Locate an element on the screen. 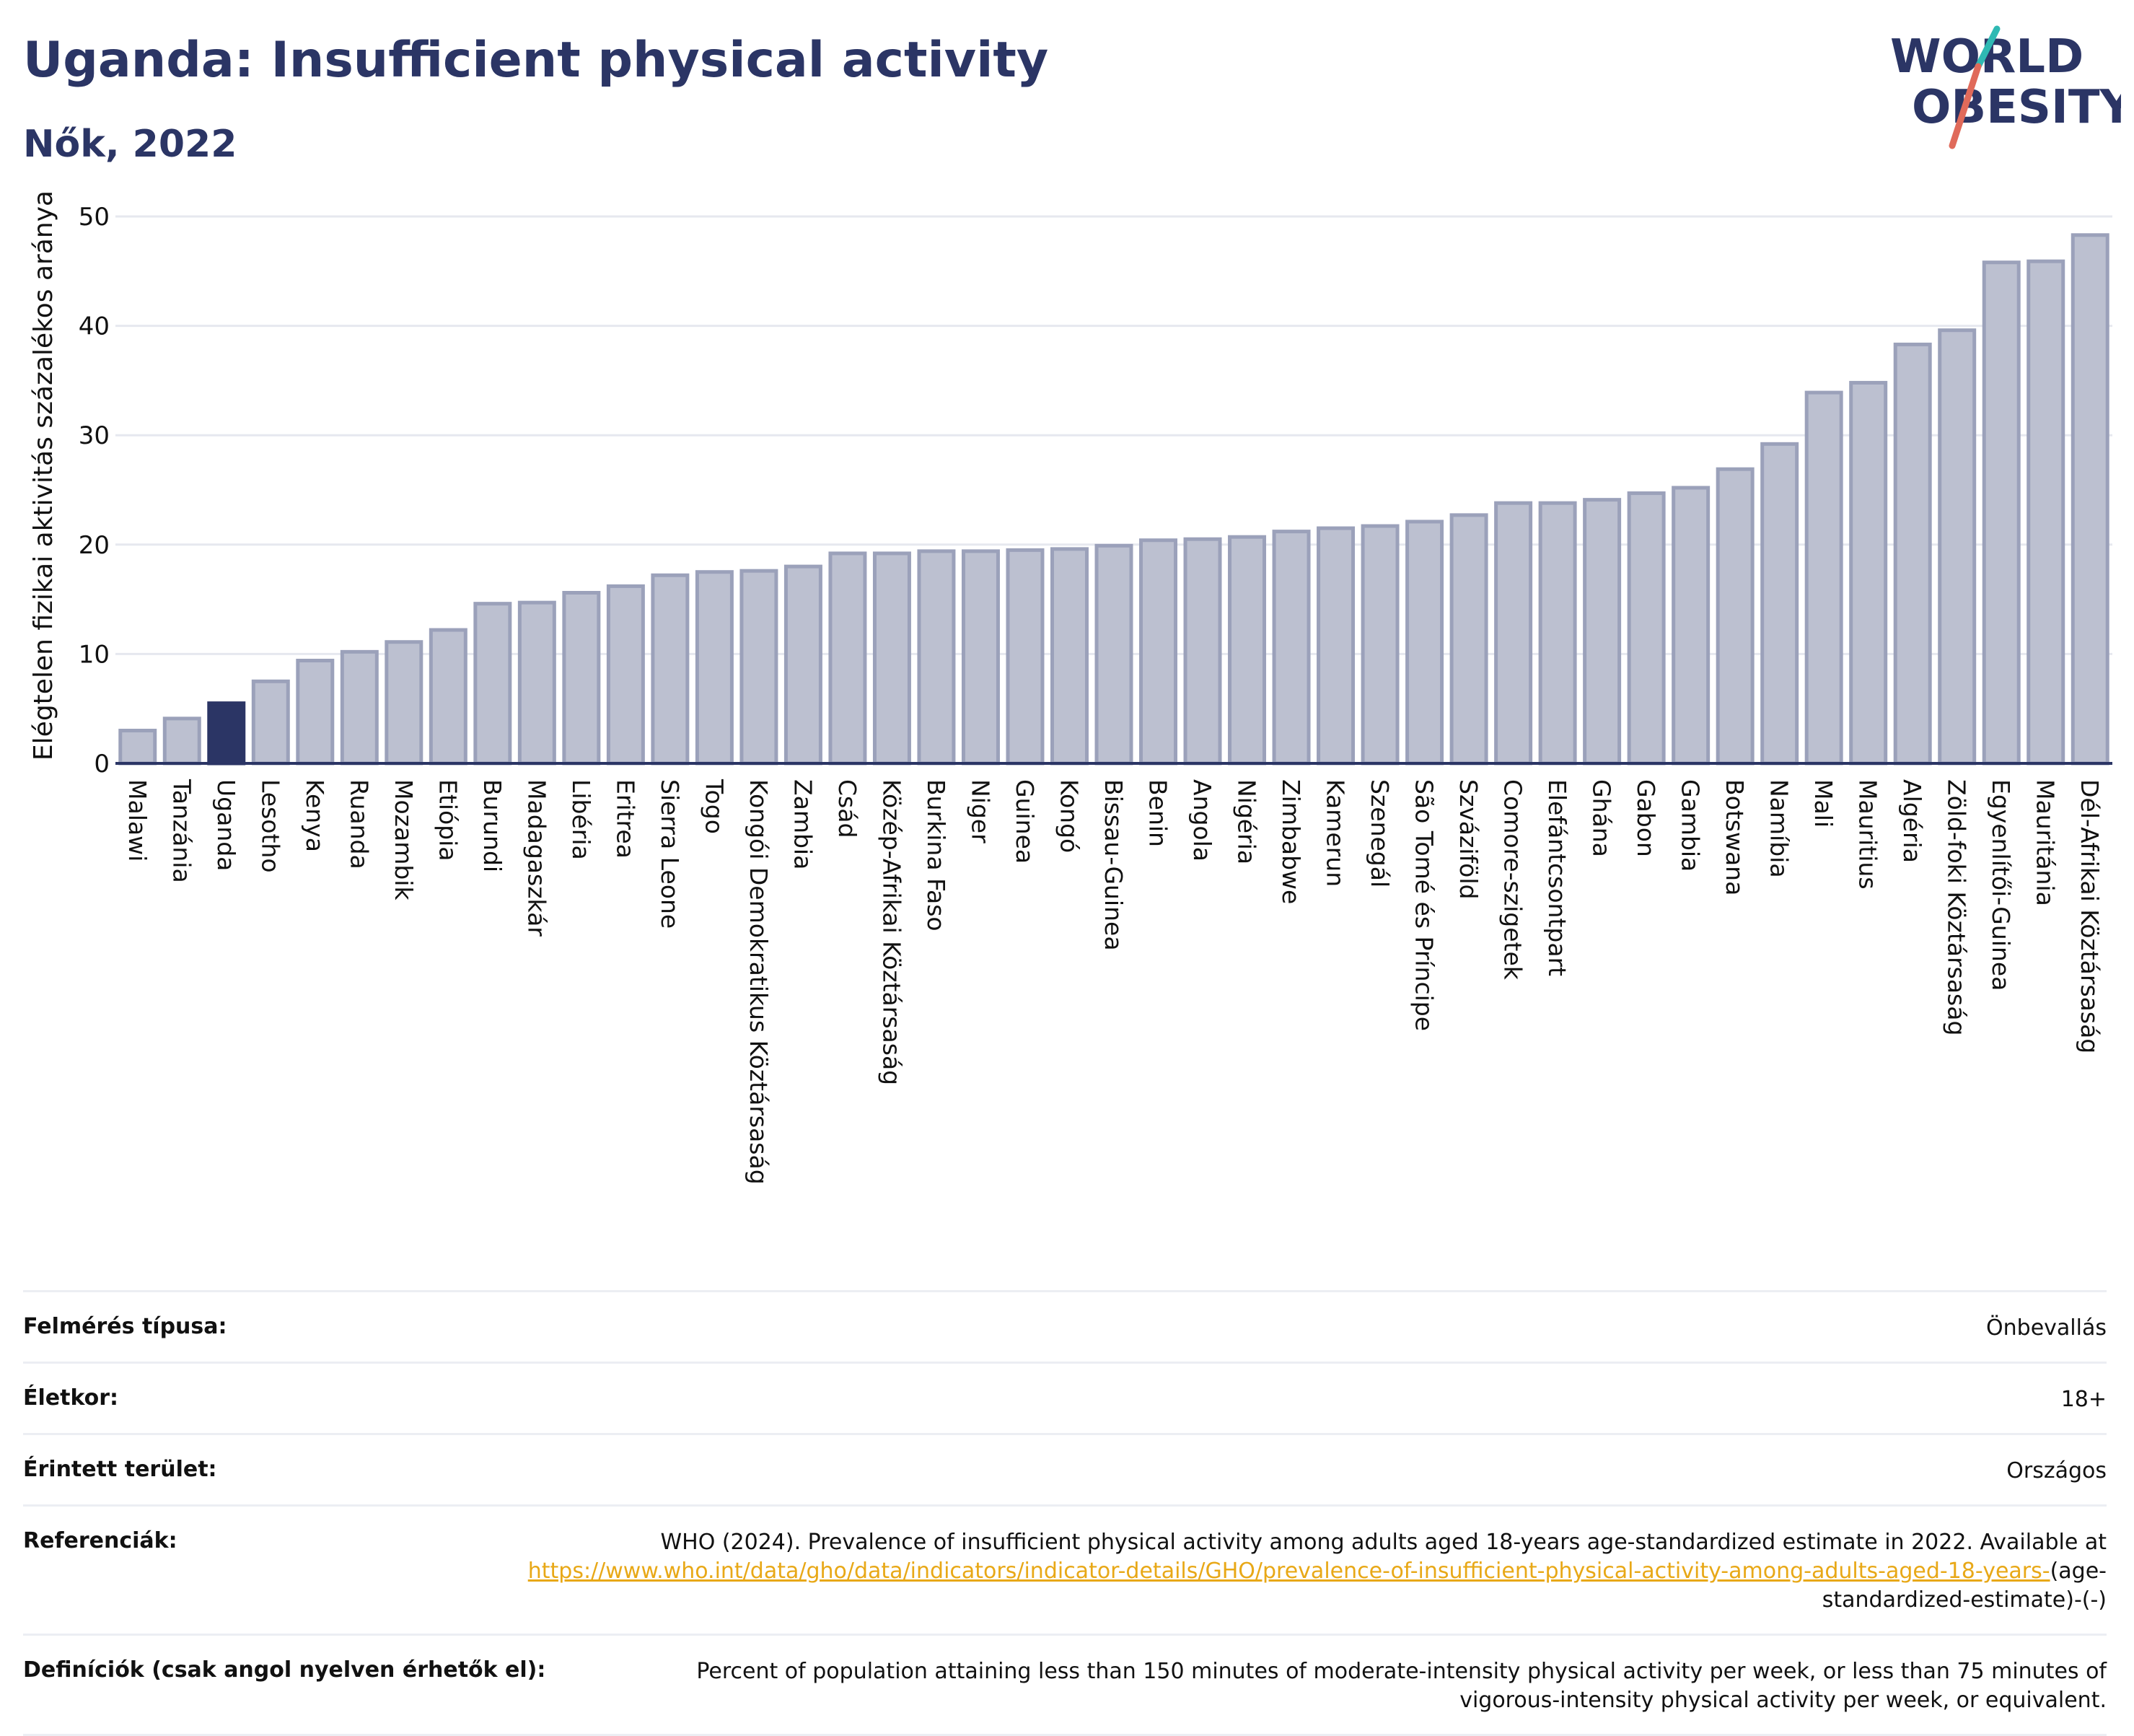 The width and height of the screenshot is (2134, 1736). x-tick-label: Eritrea is located at coordinates (625, 819).